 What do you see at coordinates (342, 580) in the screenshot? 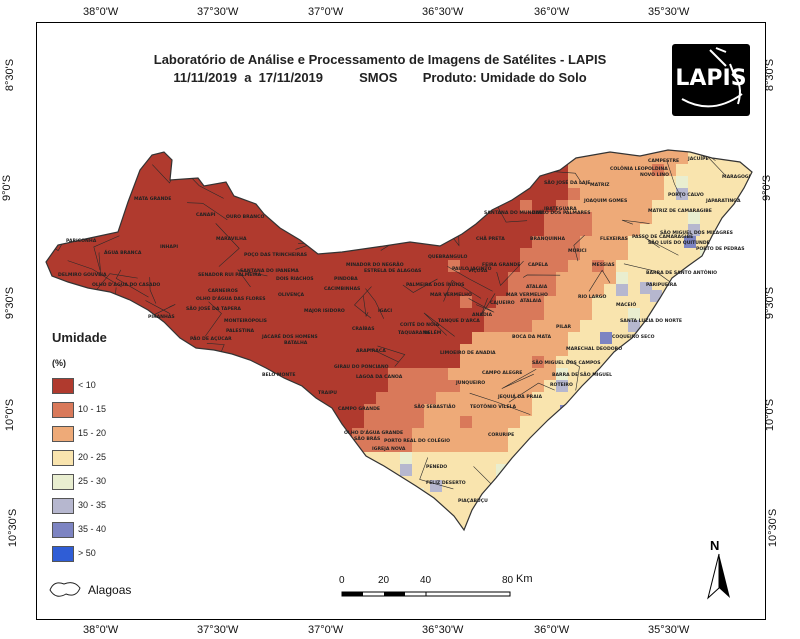
I see `scale-label-0: 0` at bounding box center [342, 580].